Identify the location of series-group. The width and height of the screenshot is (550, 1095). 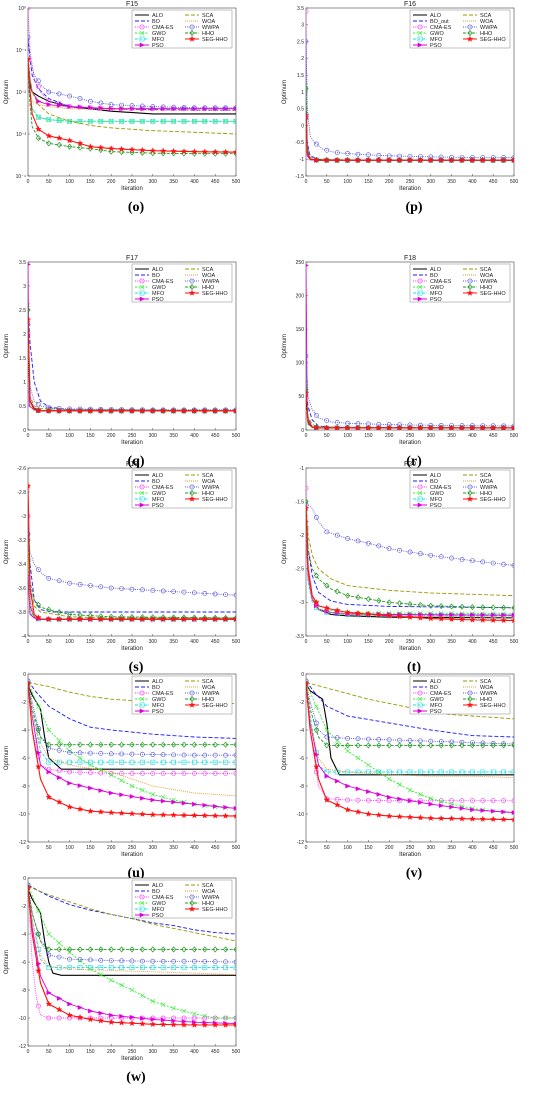
(132, 338).